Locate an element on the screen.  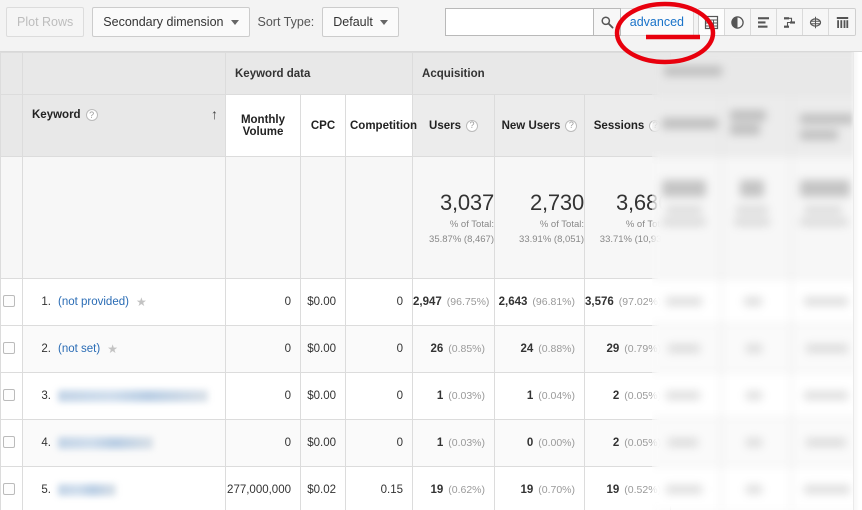
bar-performance-view-icon is located at coordinates (764, 22).